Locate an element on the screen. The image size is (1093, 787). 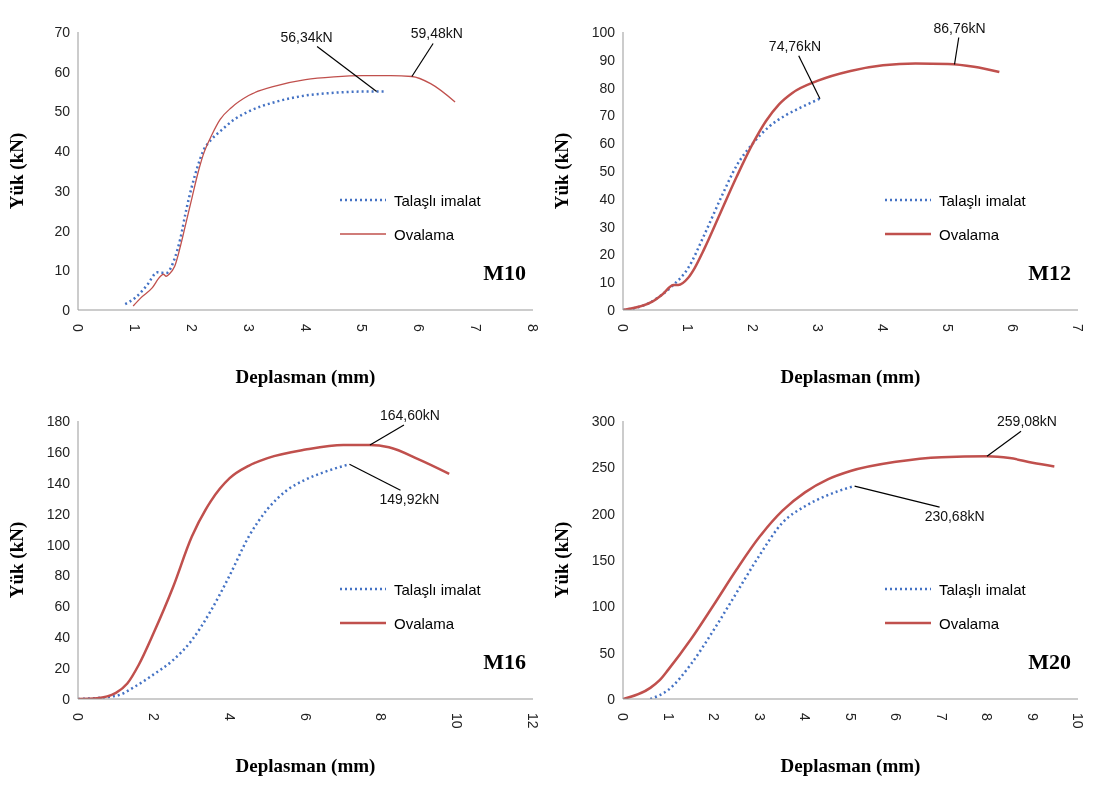
annotation: 230,68kN is located at coordinates (954, 516).